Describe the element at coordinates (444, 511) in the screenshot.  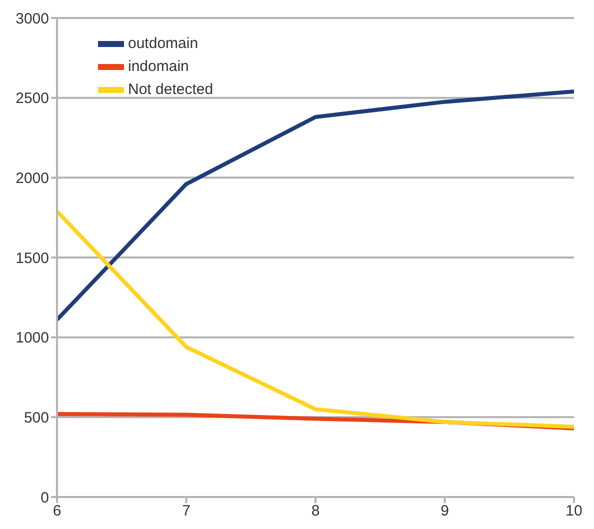
I see `x-tick-label: 9` at that location.